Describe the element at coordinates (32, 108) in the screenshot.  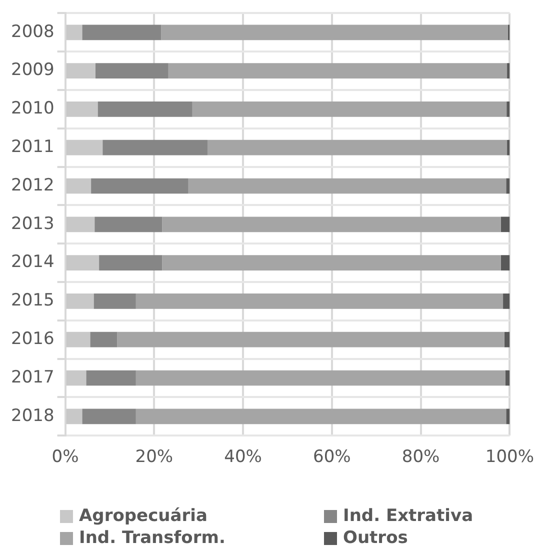
I see `y-tick-label: 2010` at that location.